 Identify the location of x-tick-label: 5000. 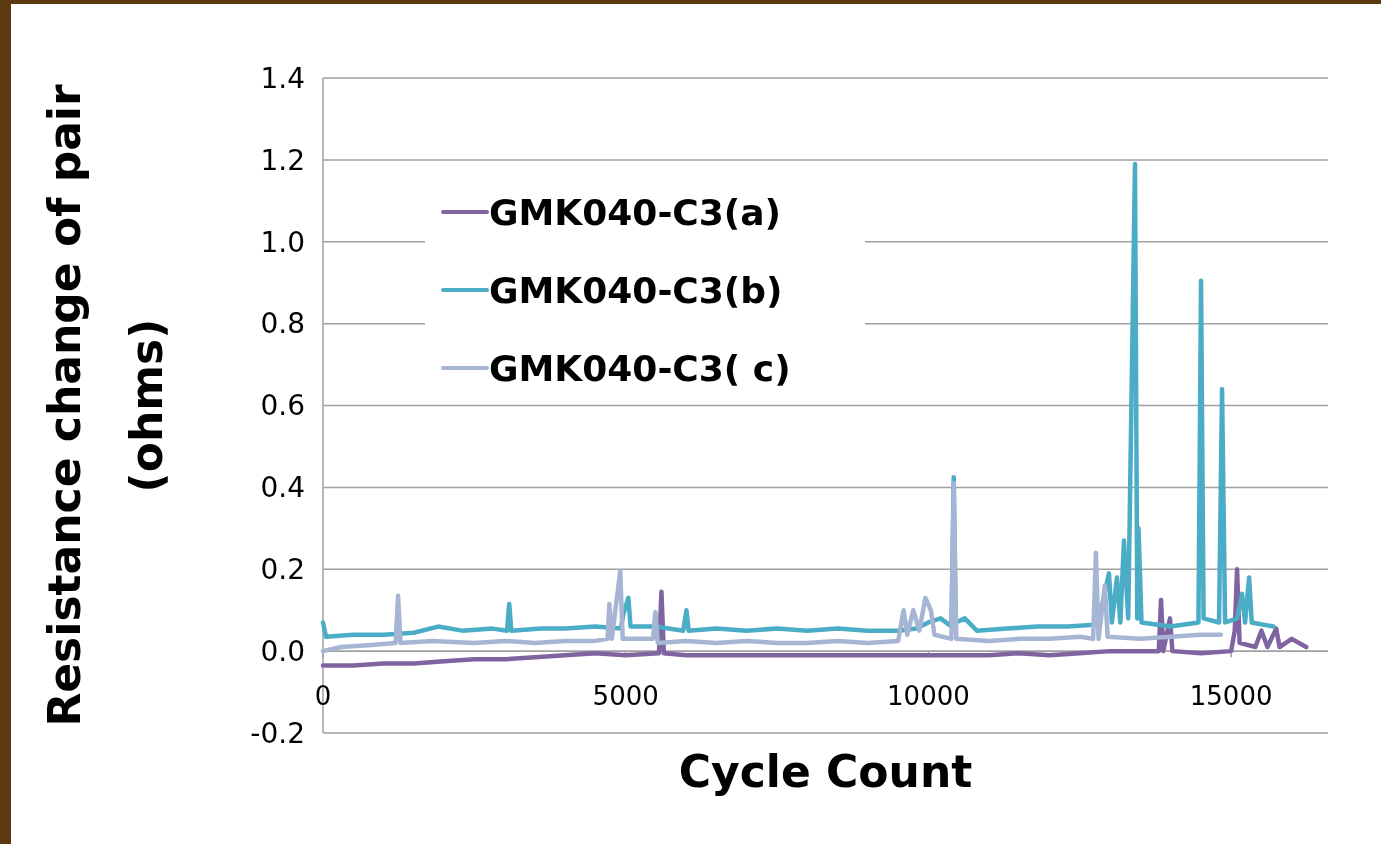
(625, 696).